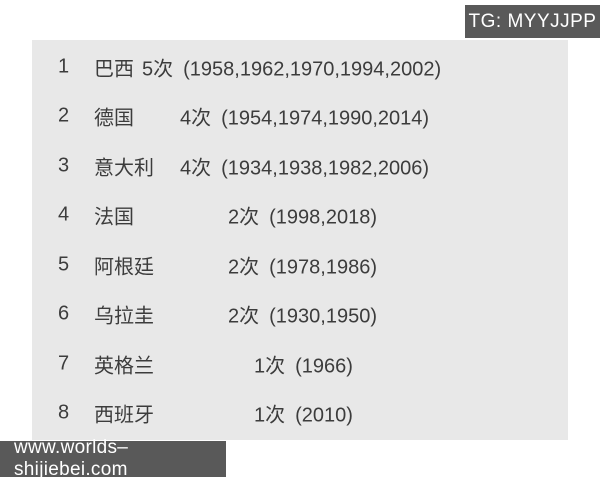  Describe the element at coordinates (124, 267) in the screenshot. I see `country-cell: 阿根廷` at that location.